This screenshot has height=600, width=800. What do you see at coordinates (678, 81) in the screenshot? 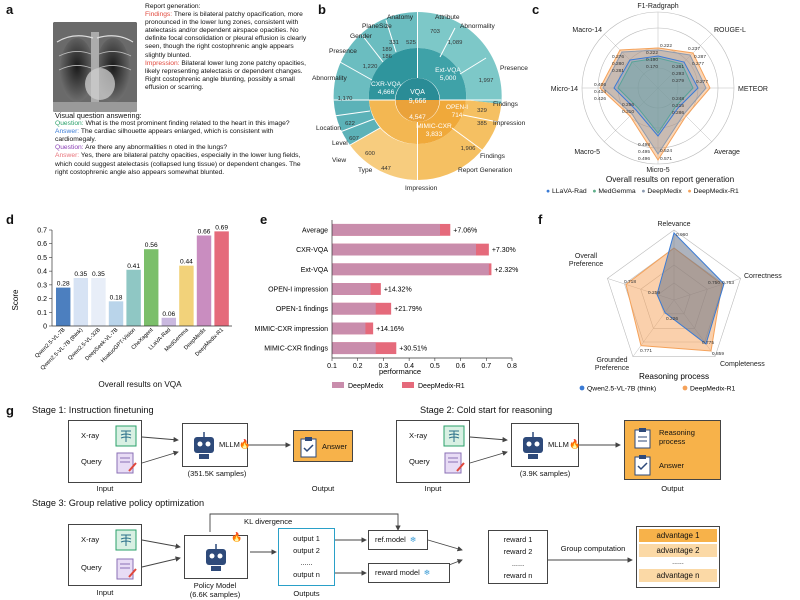
I see `radar-value: 0.279` at bounding box center [678, 81].